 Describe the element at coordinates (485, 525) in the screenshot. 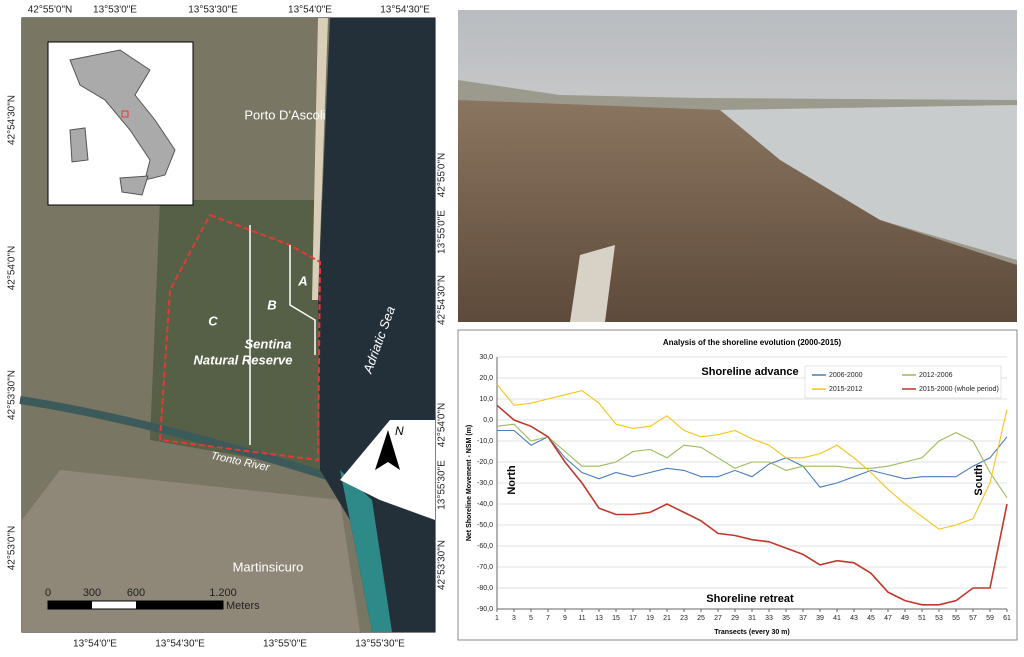

I see `y-tick-label: -50,0` at that location.